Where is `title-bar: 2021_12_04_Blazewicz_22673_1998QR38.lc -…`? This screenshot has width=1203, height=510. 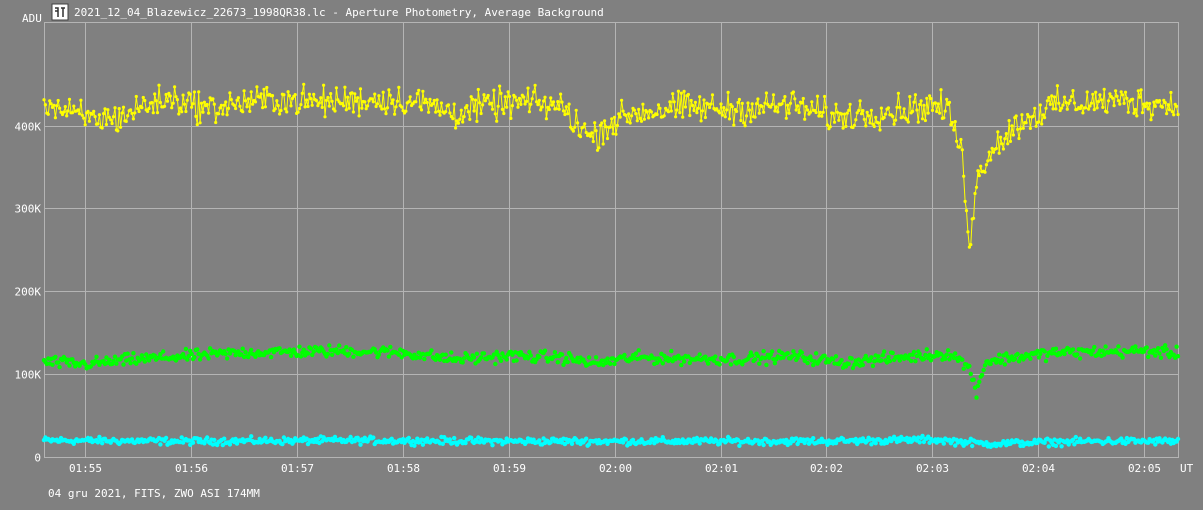 title-bar: 2021_12_04_Blazewicz_22673_1998QR38.lc -… is located at coordinates (327, 12).